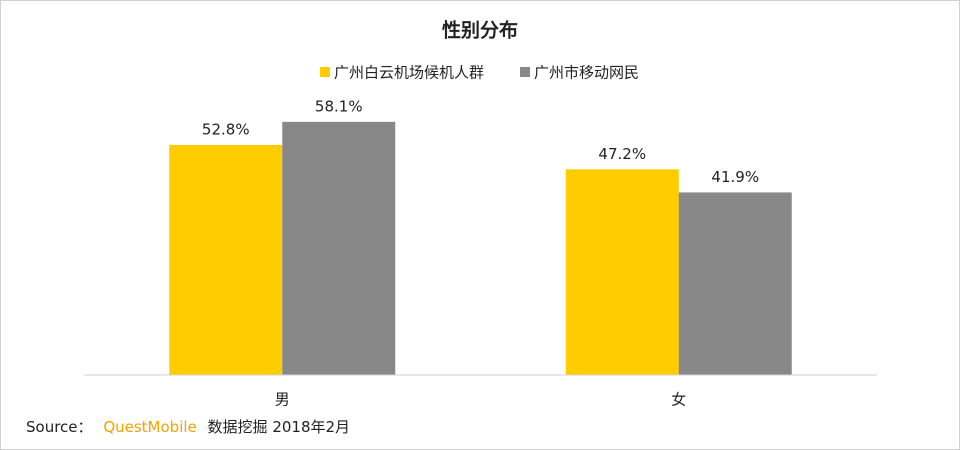 This screenshot has height=450, width=960. What do you see at coordinates (59, 427) in the screenshot?
I see `source-label: Source：` at bounding box center [59, 427].